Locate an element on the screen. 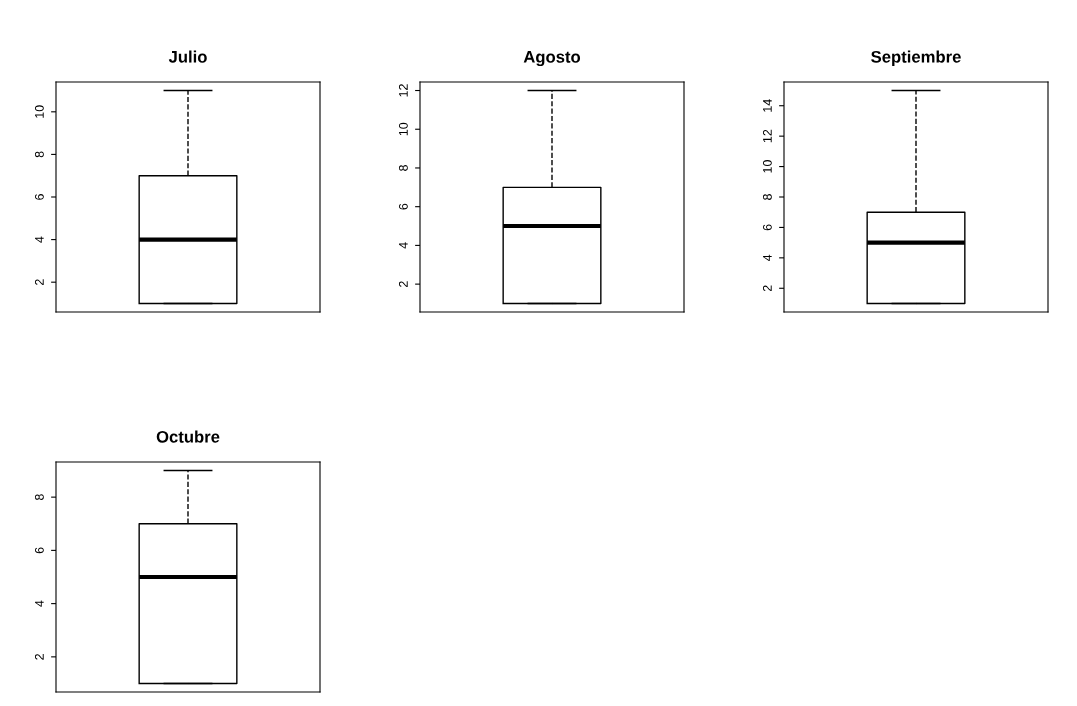 The width and height of the screenshot is (1077, 706). chart-title: Julio is located at coordinates (187, 56).